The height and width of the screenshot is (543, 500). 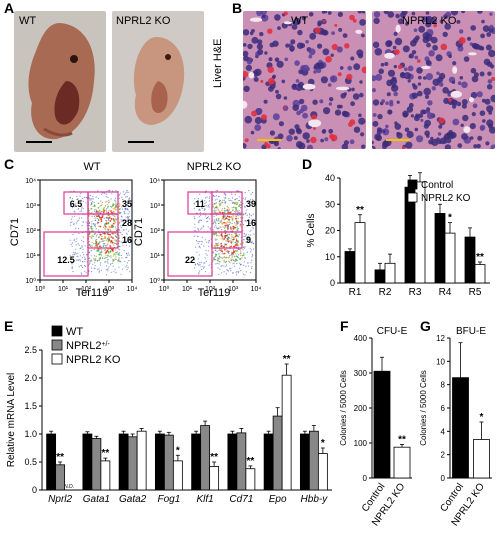 What do you see at coordinates (214, 457) in the screenshot?
I see `significance-mark: **` at bounding box center [214, 457].